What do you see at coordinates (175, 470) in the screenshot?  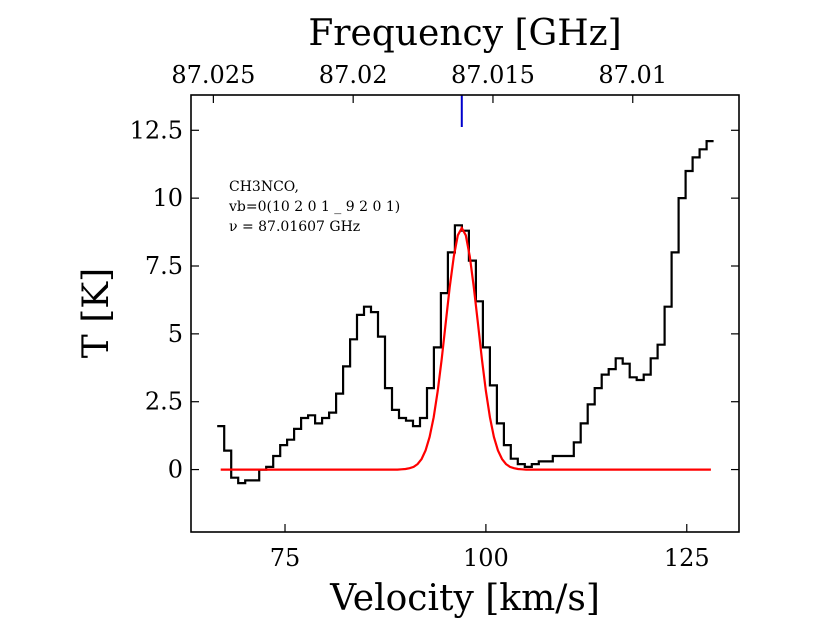 I see `y-tick-label: 0` at bounding box center [175, 470].